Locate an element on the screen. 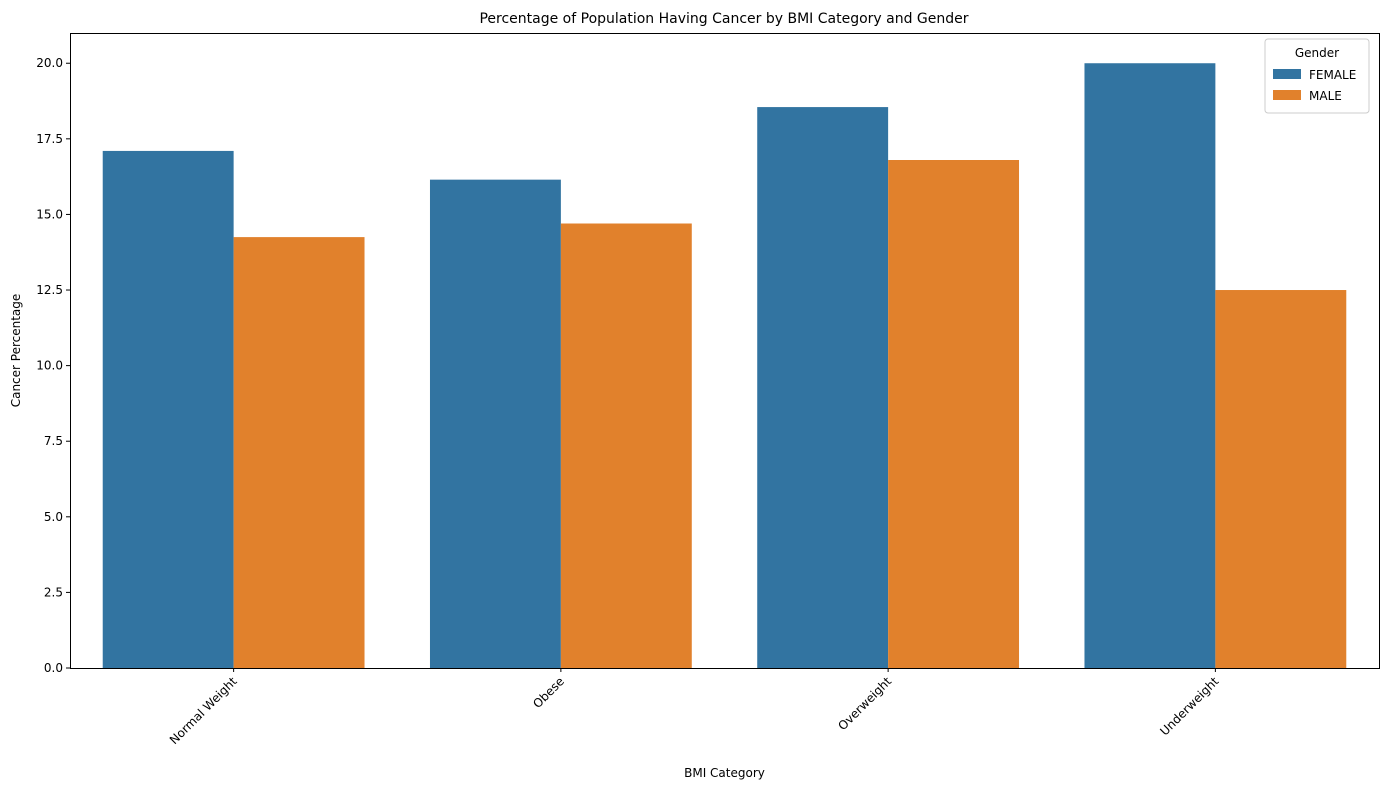 Image resolution: width=1389 pixels, height=794 pixels. y-tick-label: 15.0 is located at coordinates (49, 214).